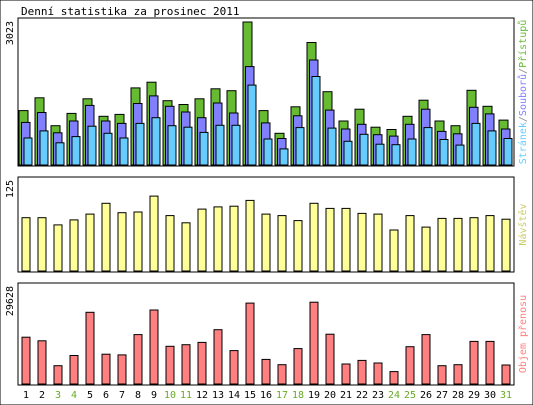 This screenshot has height=405, width=533. Describe the element at coordinates (458, 395) in the screenshot. I see `day-label-28: 28` at that location.